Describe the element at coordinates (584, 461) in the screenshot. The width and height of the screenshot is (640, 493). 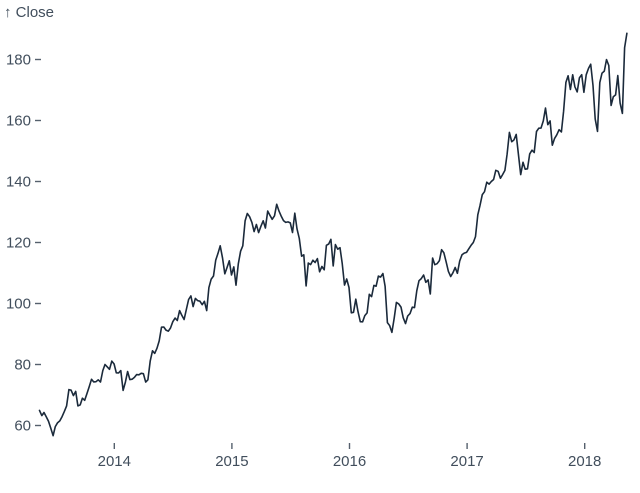
I see `x-tick-label: 2018` at that location.